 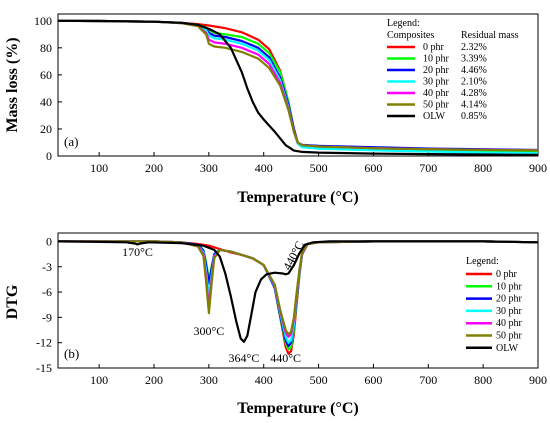 What do you see at coordinates (483, 168) in the screenshot?
I see `panel-a-xtick-label: 800` at bounding box center [483, 168].